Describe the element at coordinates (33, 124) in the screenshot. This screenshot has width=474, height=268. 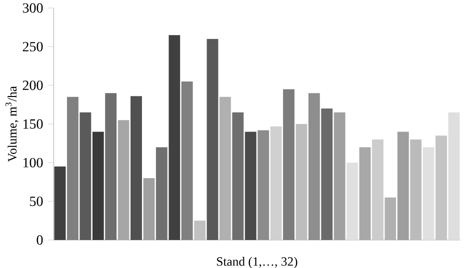
I see `y-tick-label: 150` at that location.